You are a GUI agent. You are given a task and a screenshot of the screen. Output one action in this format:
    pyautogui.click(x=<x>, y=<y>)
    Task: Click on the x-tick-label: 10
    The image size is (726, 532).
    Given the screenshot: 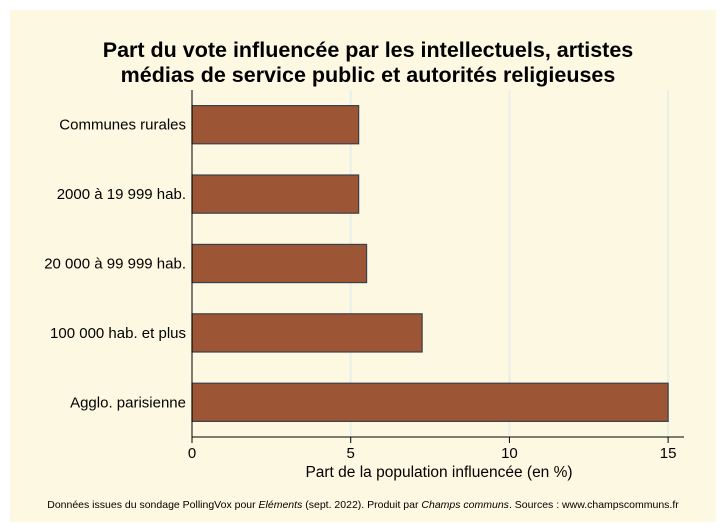 What is the action you would take?
    pyautogui.click(x=509, y=453)
    